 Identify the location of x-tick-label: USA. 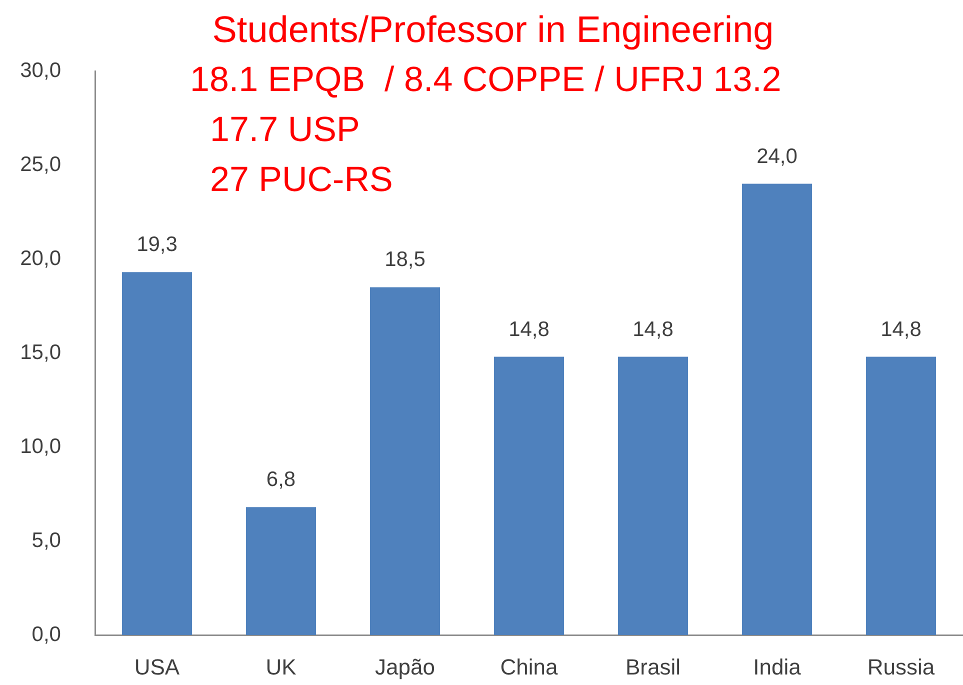
(157, 667).